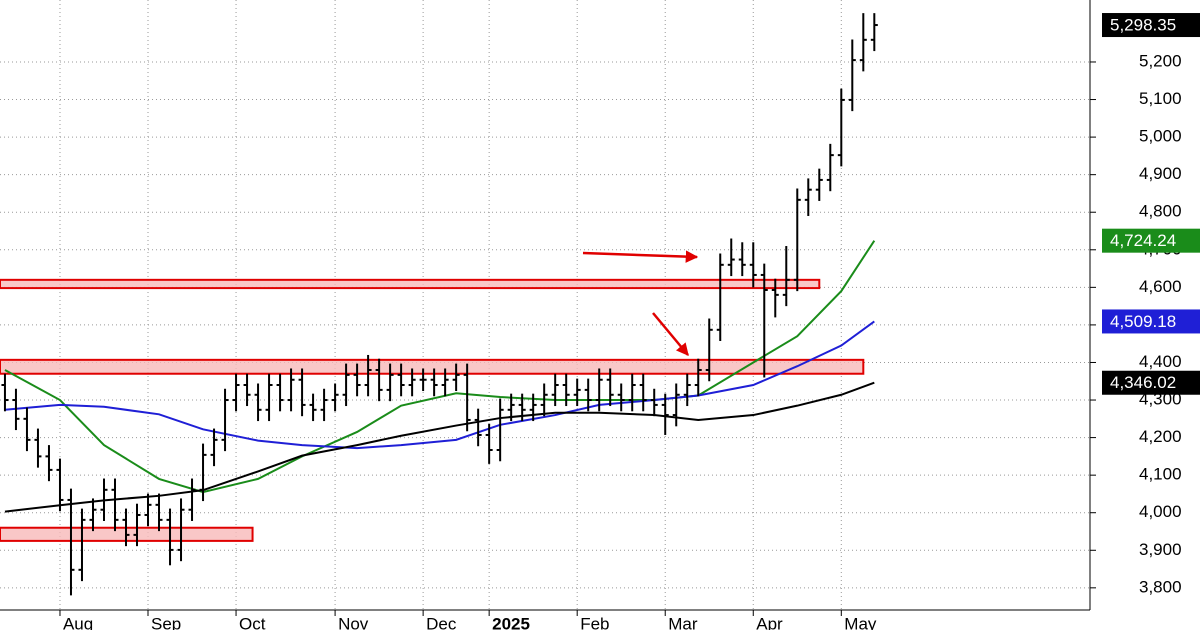 This screenshot has width=1200, height=630. I want to click on y-tick-label: 4,000, so click(1160, 511).